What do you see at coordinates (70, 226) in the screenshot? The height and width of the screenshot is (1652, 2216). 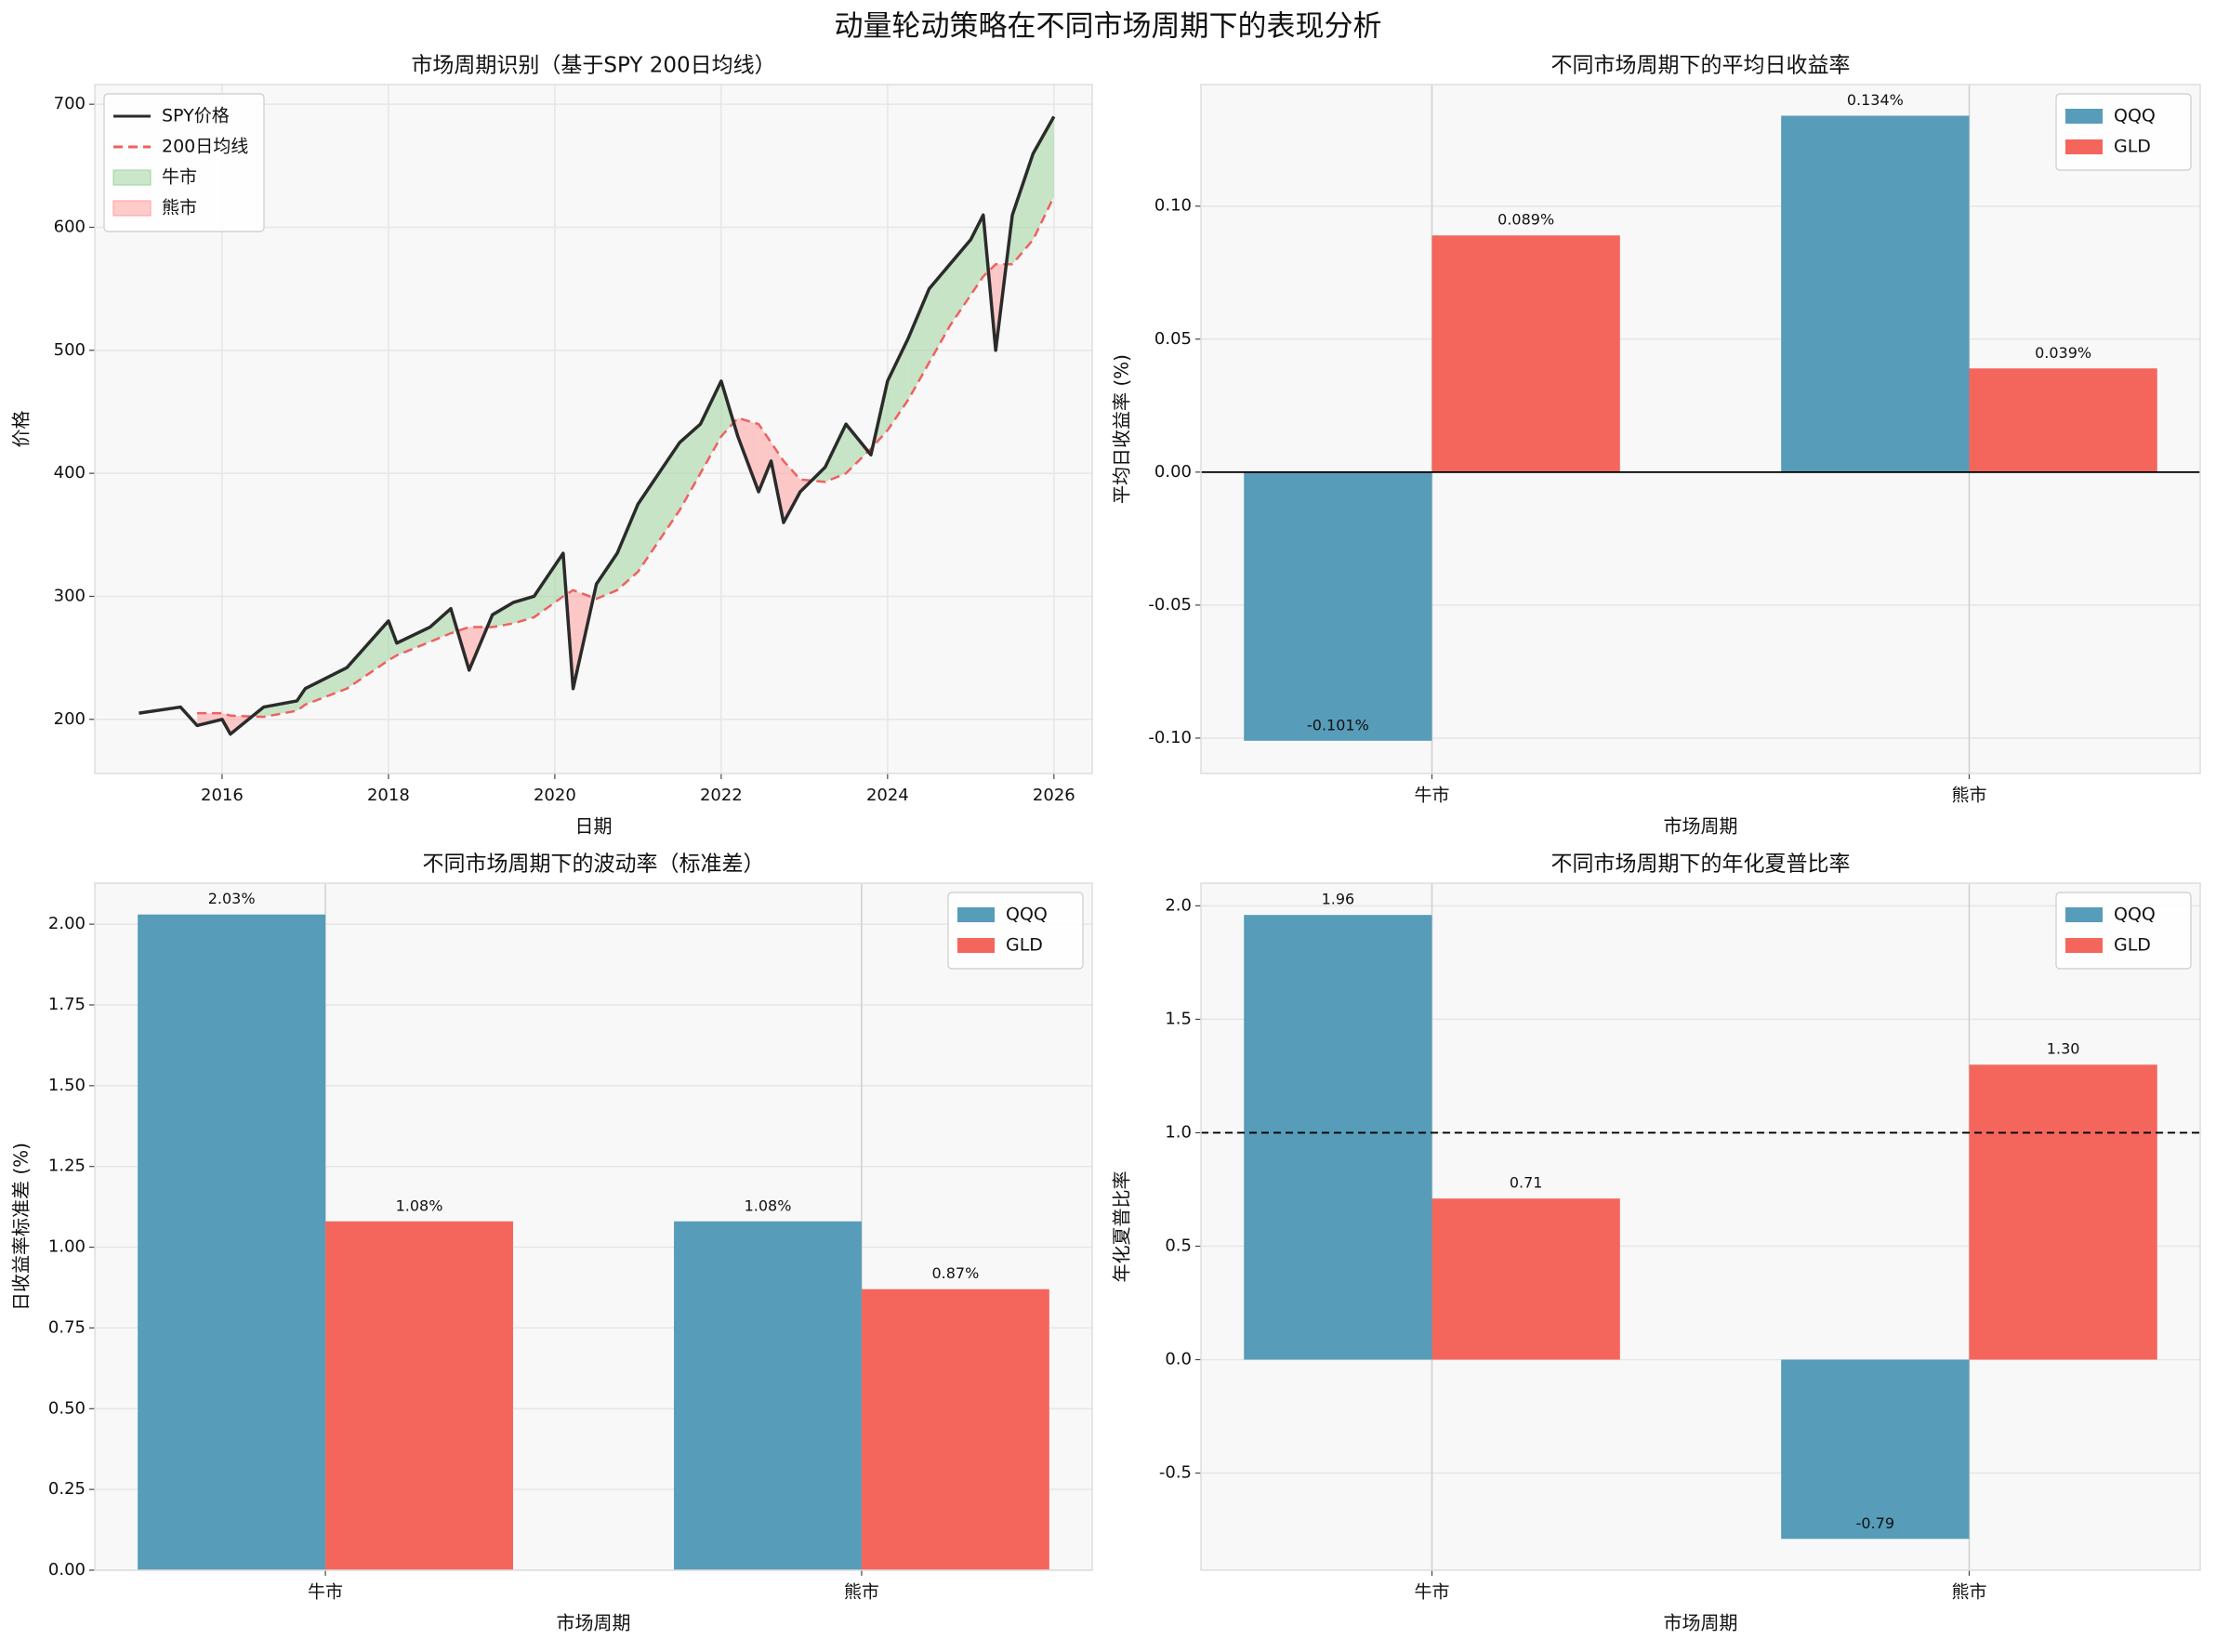 I see `y-tick-label: 600` at bounding box center [70, 226].